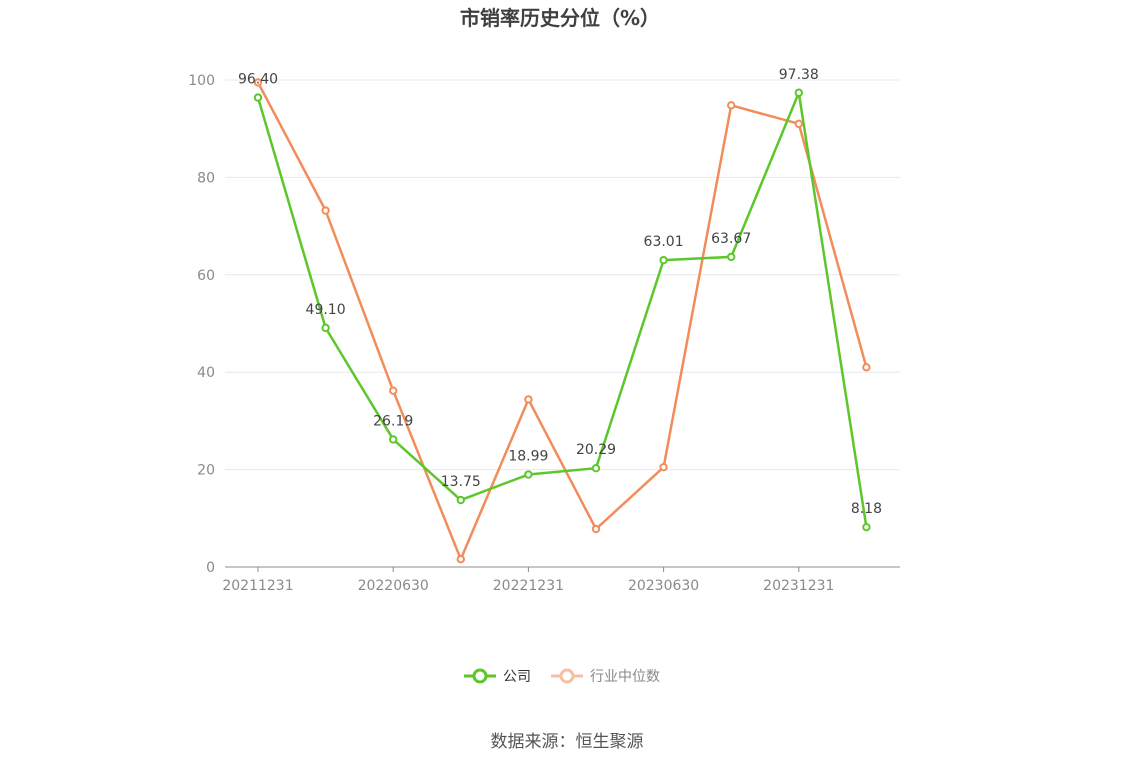 The height and width of the screenshot is (766, 1134). I want to click on y-tick-label: 40, so click(206, 373).